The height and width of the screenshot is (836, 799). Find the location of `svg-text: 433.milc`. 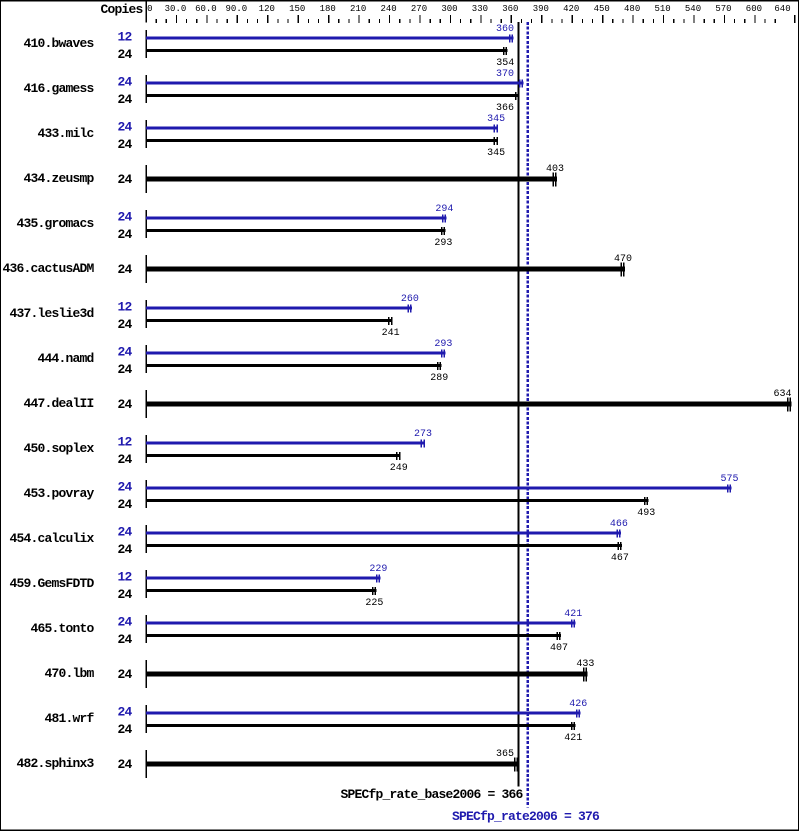

svg-text: 433.milc is located at coordinates (65, 133).